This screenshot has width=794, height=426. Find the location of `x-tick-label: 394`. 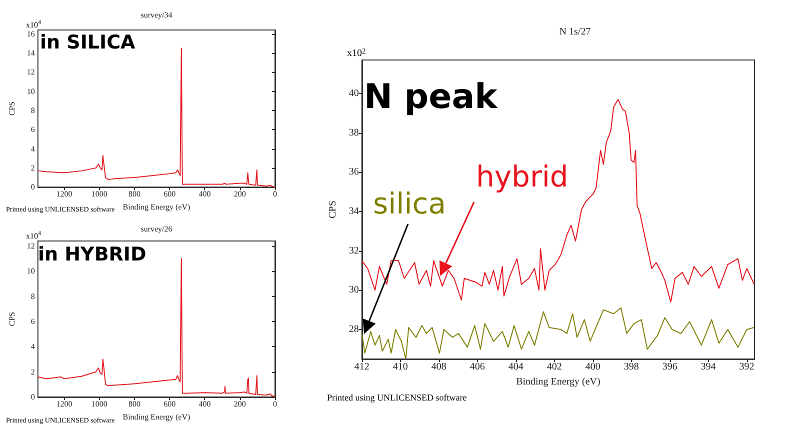

x-tick-label: 394 is located at coordinates (708, 367).